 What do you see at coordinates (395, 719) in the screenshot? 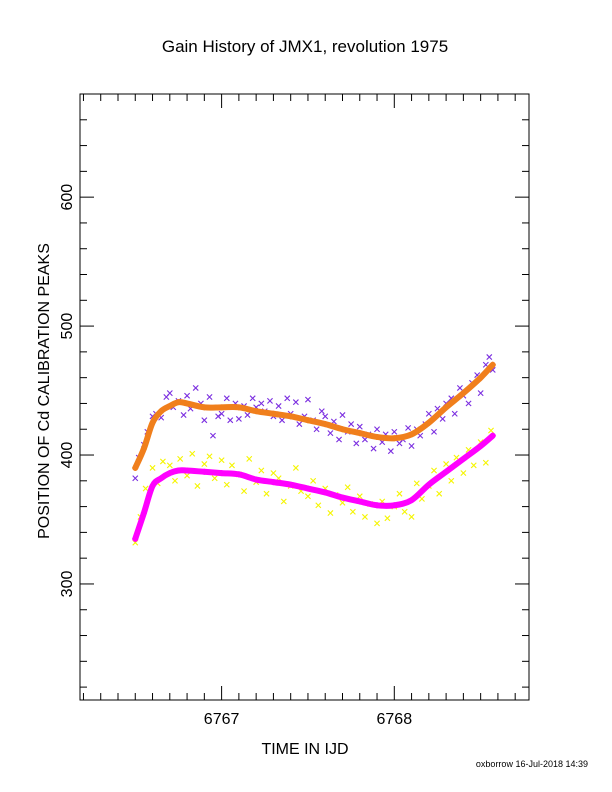
I see `x-tick-label: 6768` at bounding box center [395, 719].